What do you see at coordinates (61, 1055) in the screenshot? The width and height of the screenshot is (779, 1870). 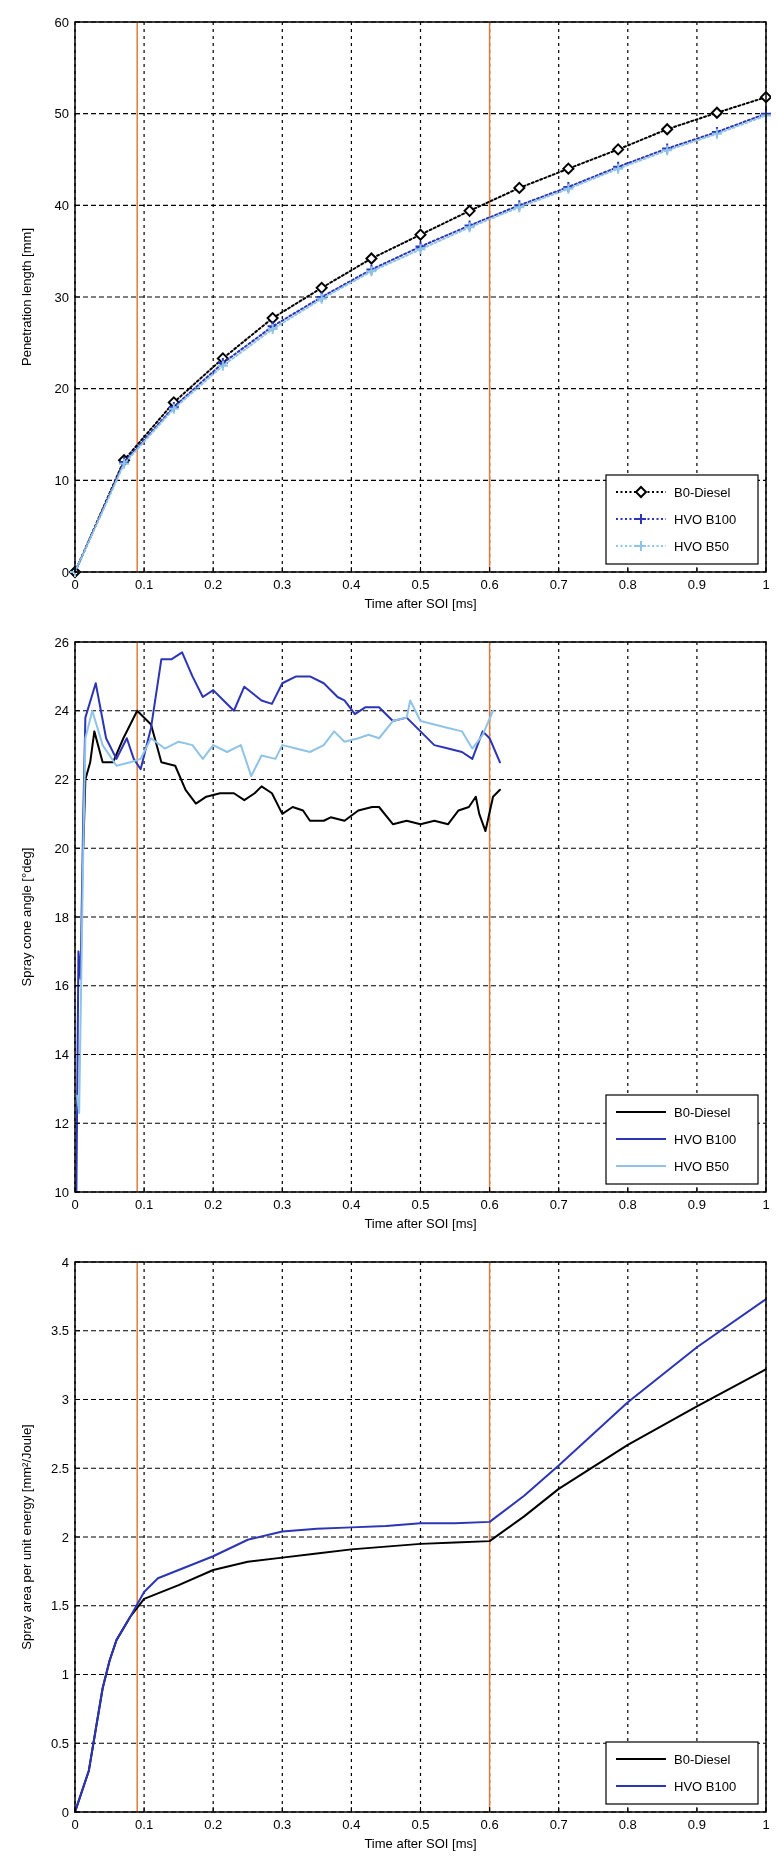 I see `y-tick-label: 14` at bounding box center [61, 1055].